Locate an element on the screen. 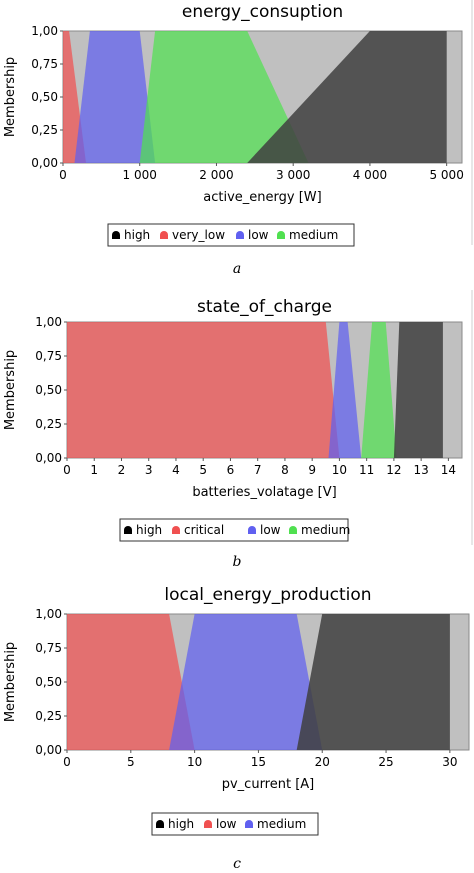 The image size is (474, 873). legend: high critical low medium is located at coordinates (234, 530).